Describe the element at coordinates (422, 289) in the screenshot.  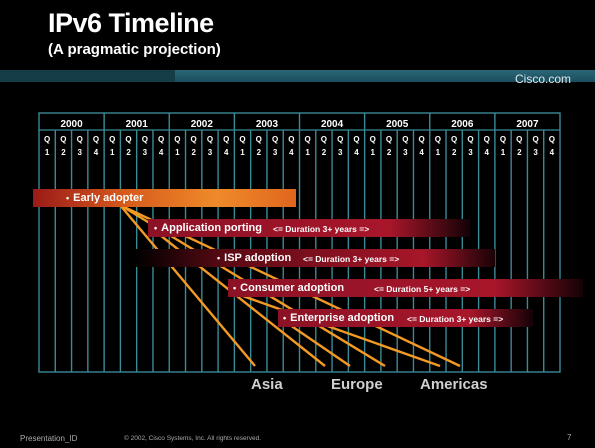
I see `bar-duration-consumer: <= Duration 5+ years =>` at that location.